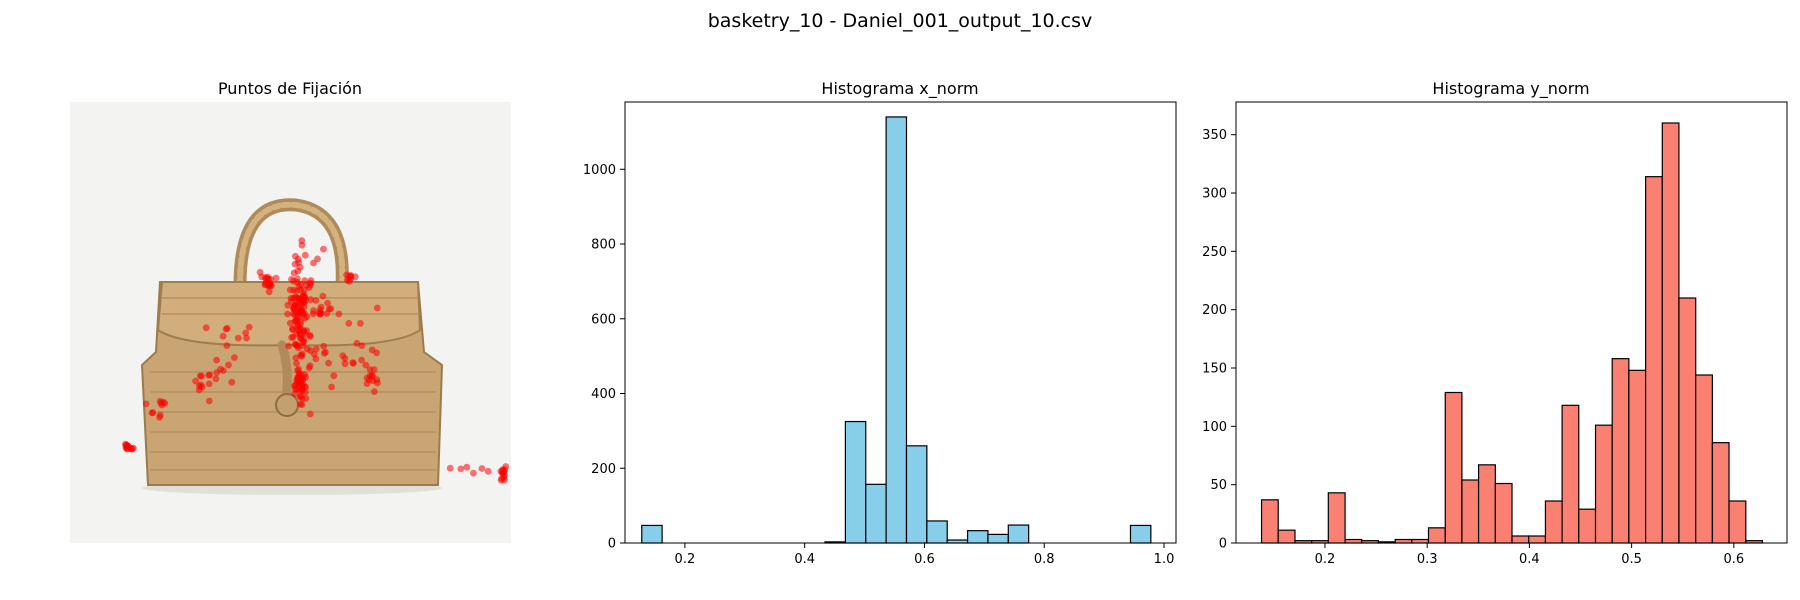 This screenshot has height=600, width=1800. Describe the element at coordinates (603, 394) in the screenshot. I see `y-tick-label: 400` at that location.